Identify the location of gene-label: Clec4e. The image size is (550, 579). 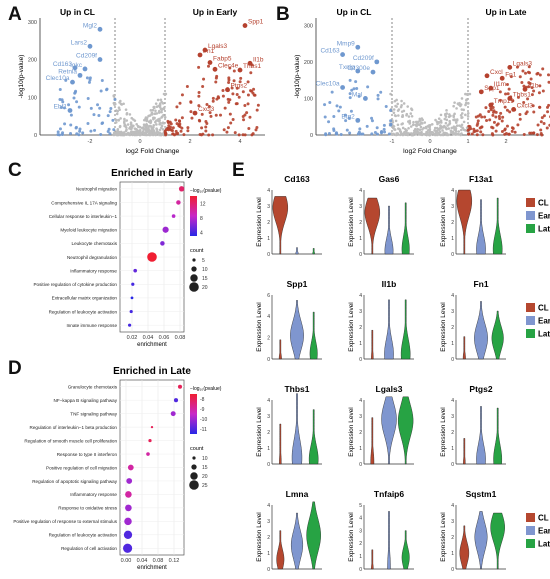
(228, 65).